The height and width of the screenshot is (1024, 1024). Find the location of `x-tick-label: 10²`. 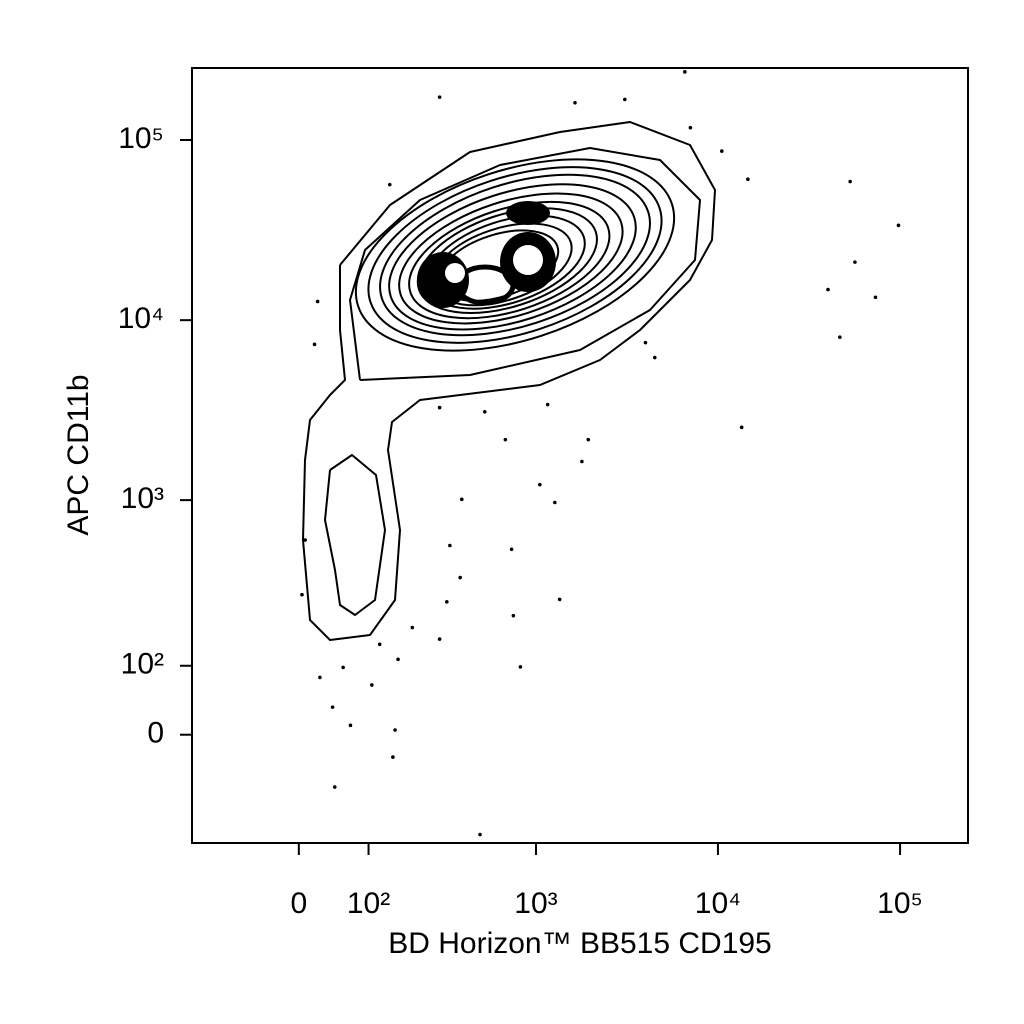

x-tick-label: 10² is located at coordinates (368, 903).